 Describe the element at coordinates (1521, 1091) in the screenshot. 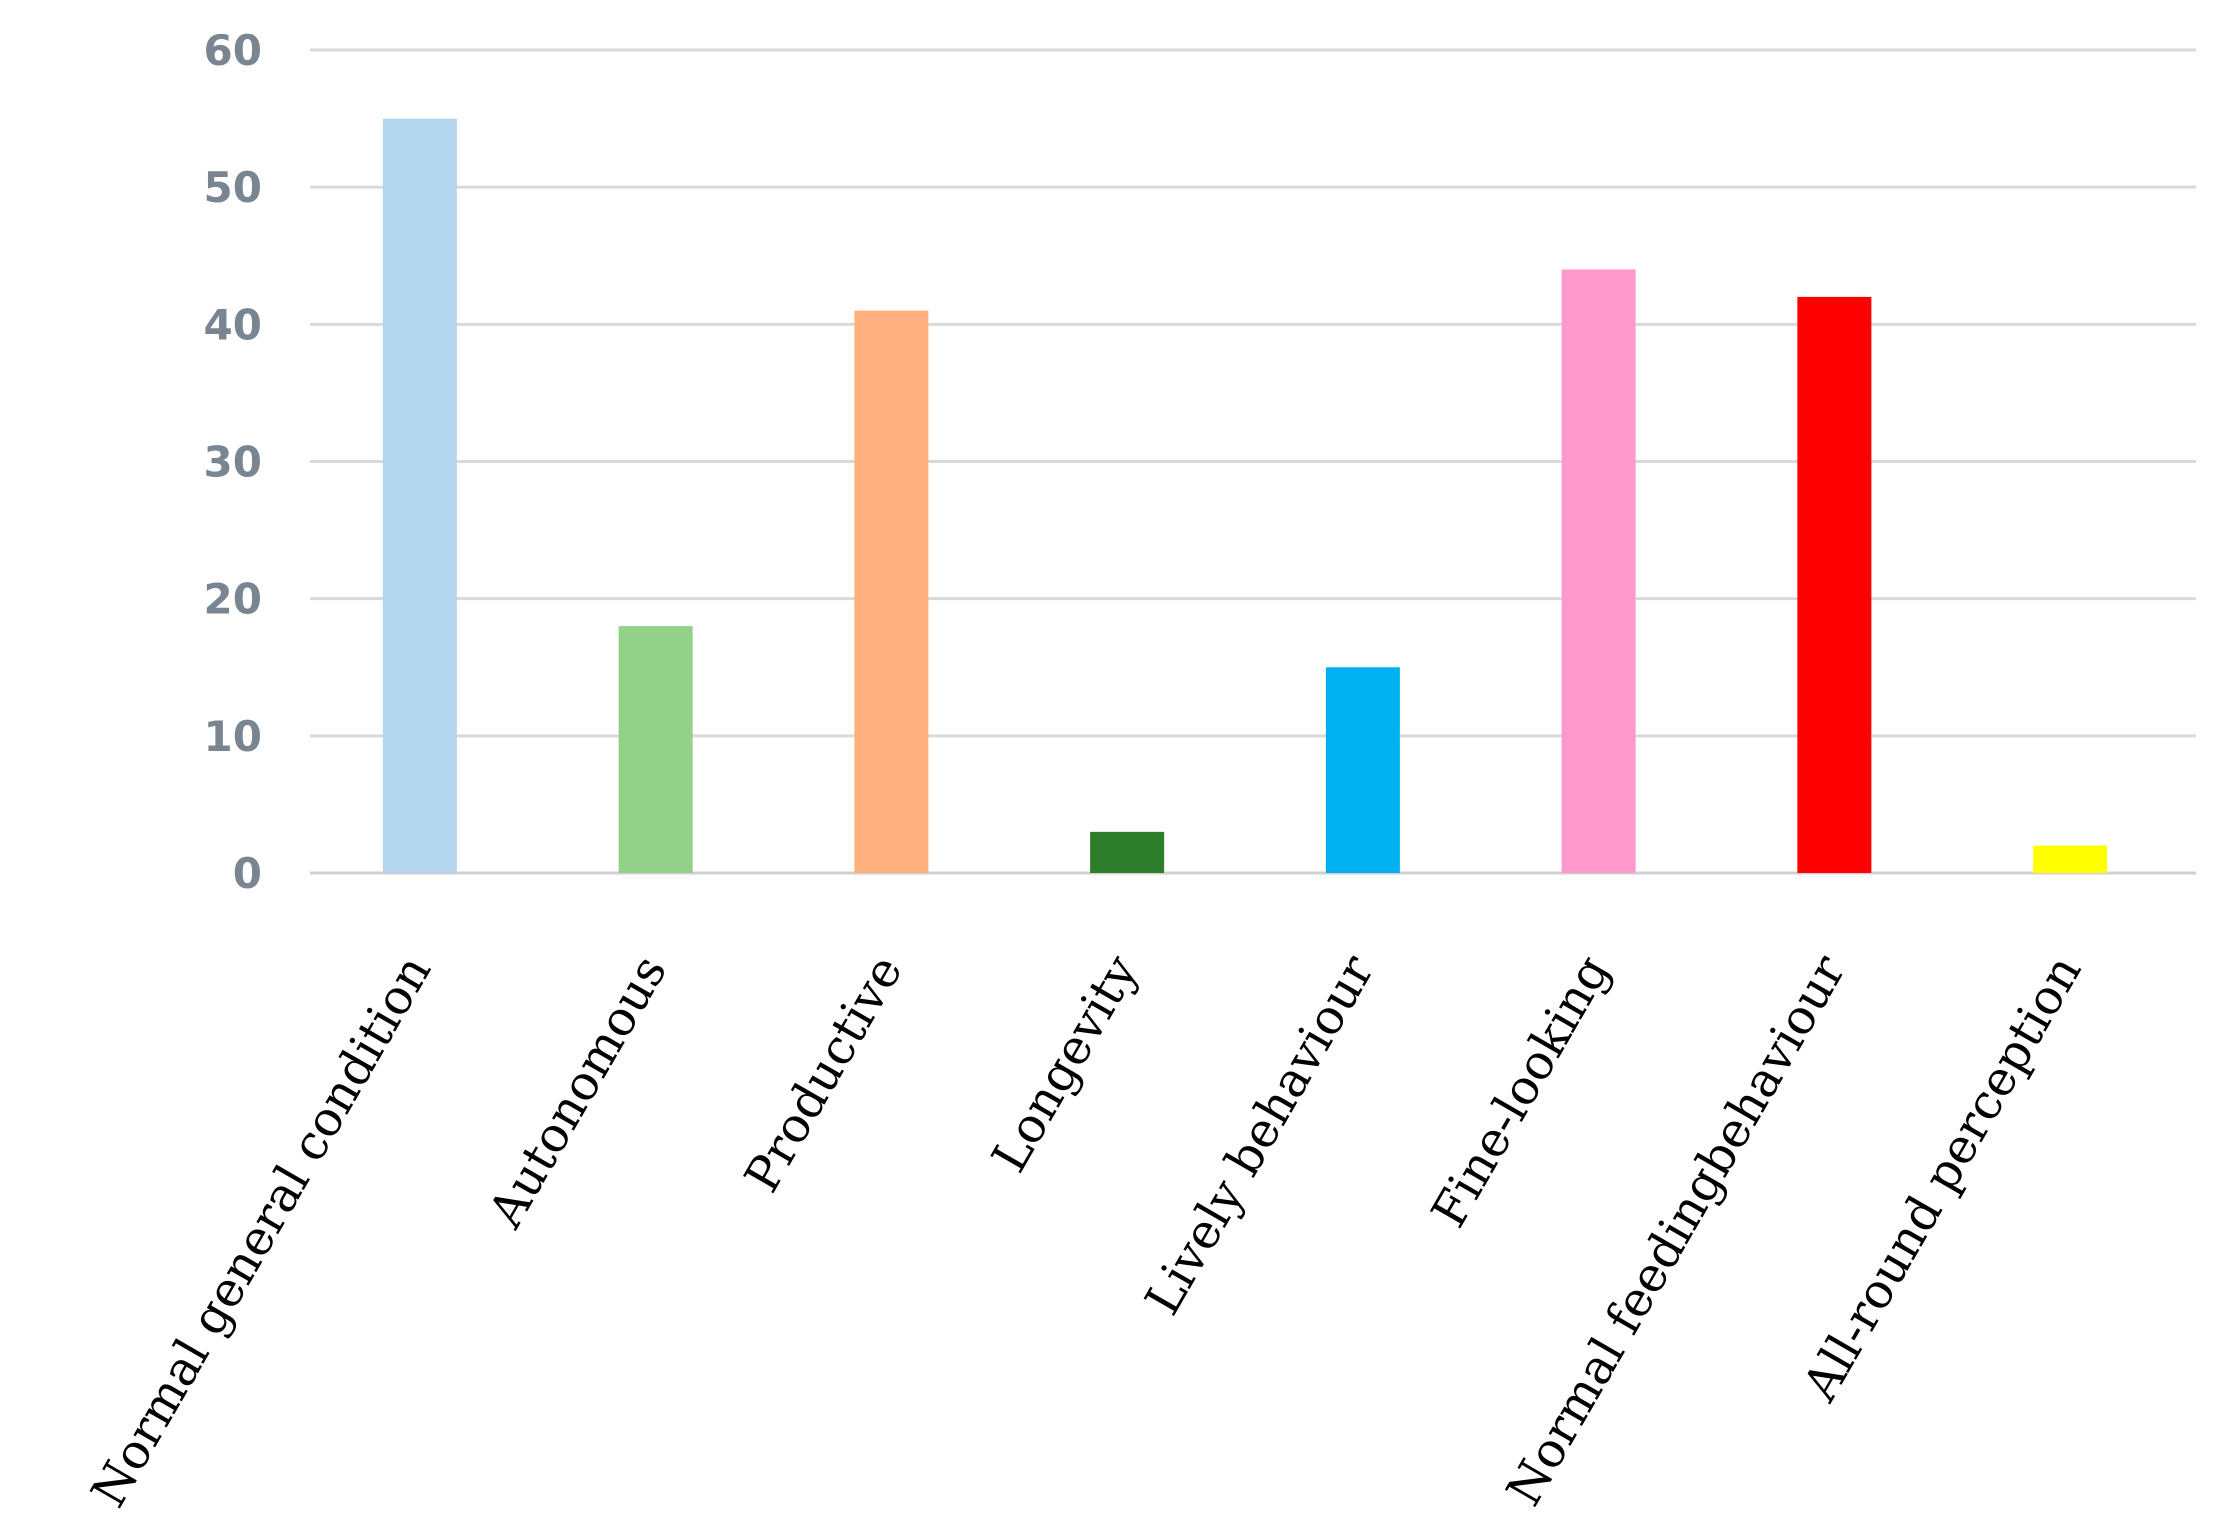

I see `x-tick-label: Fine-looking` at that location.